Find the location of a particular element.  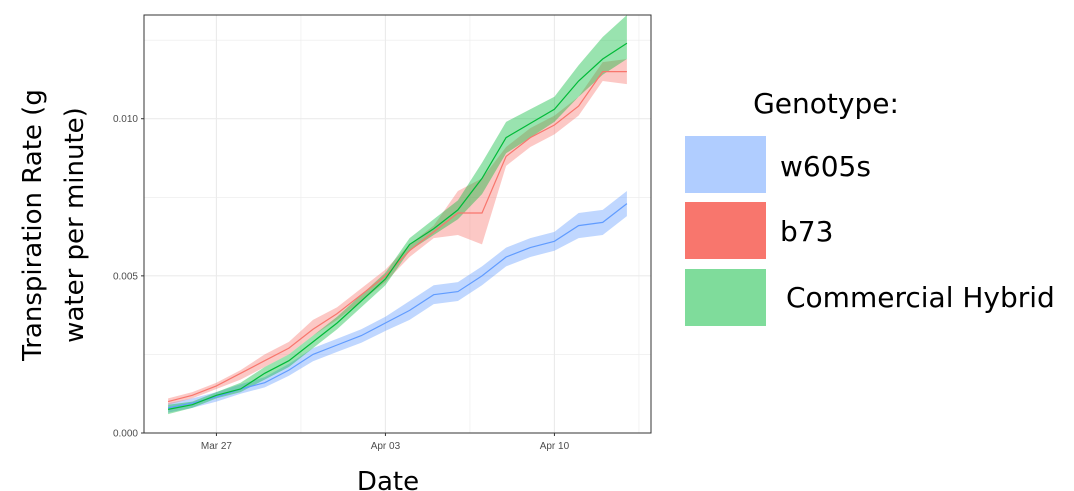

y-tick-label: 0.005 is located at coordinates (125, 276).